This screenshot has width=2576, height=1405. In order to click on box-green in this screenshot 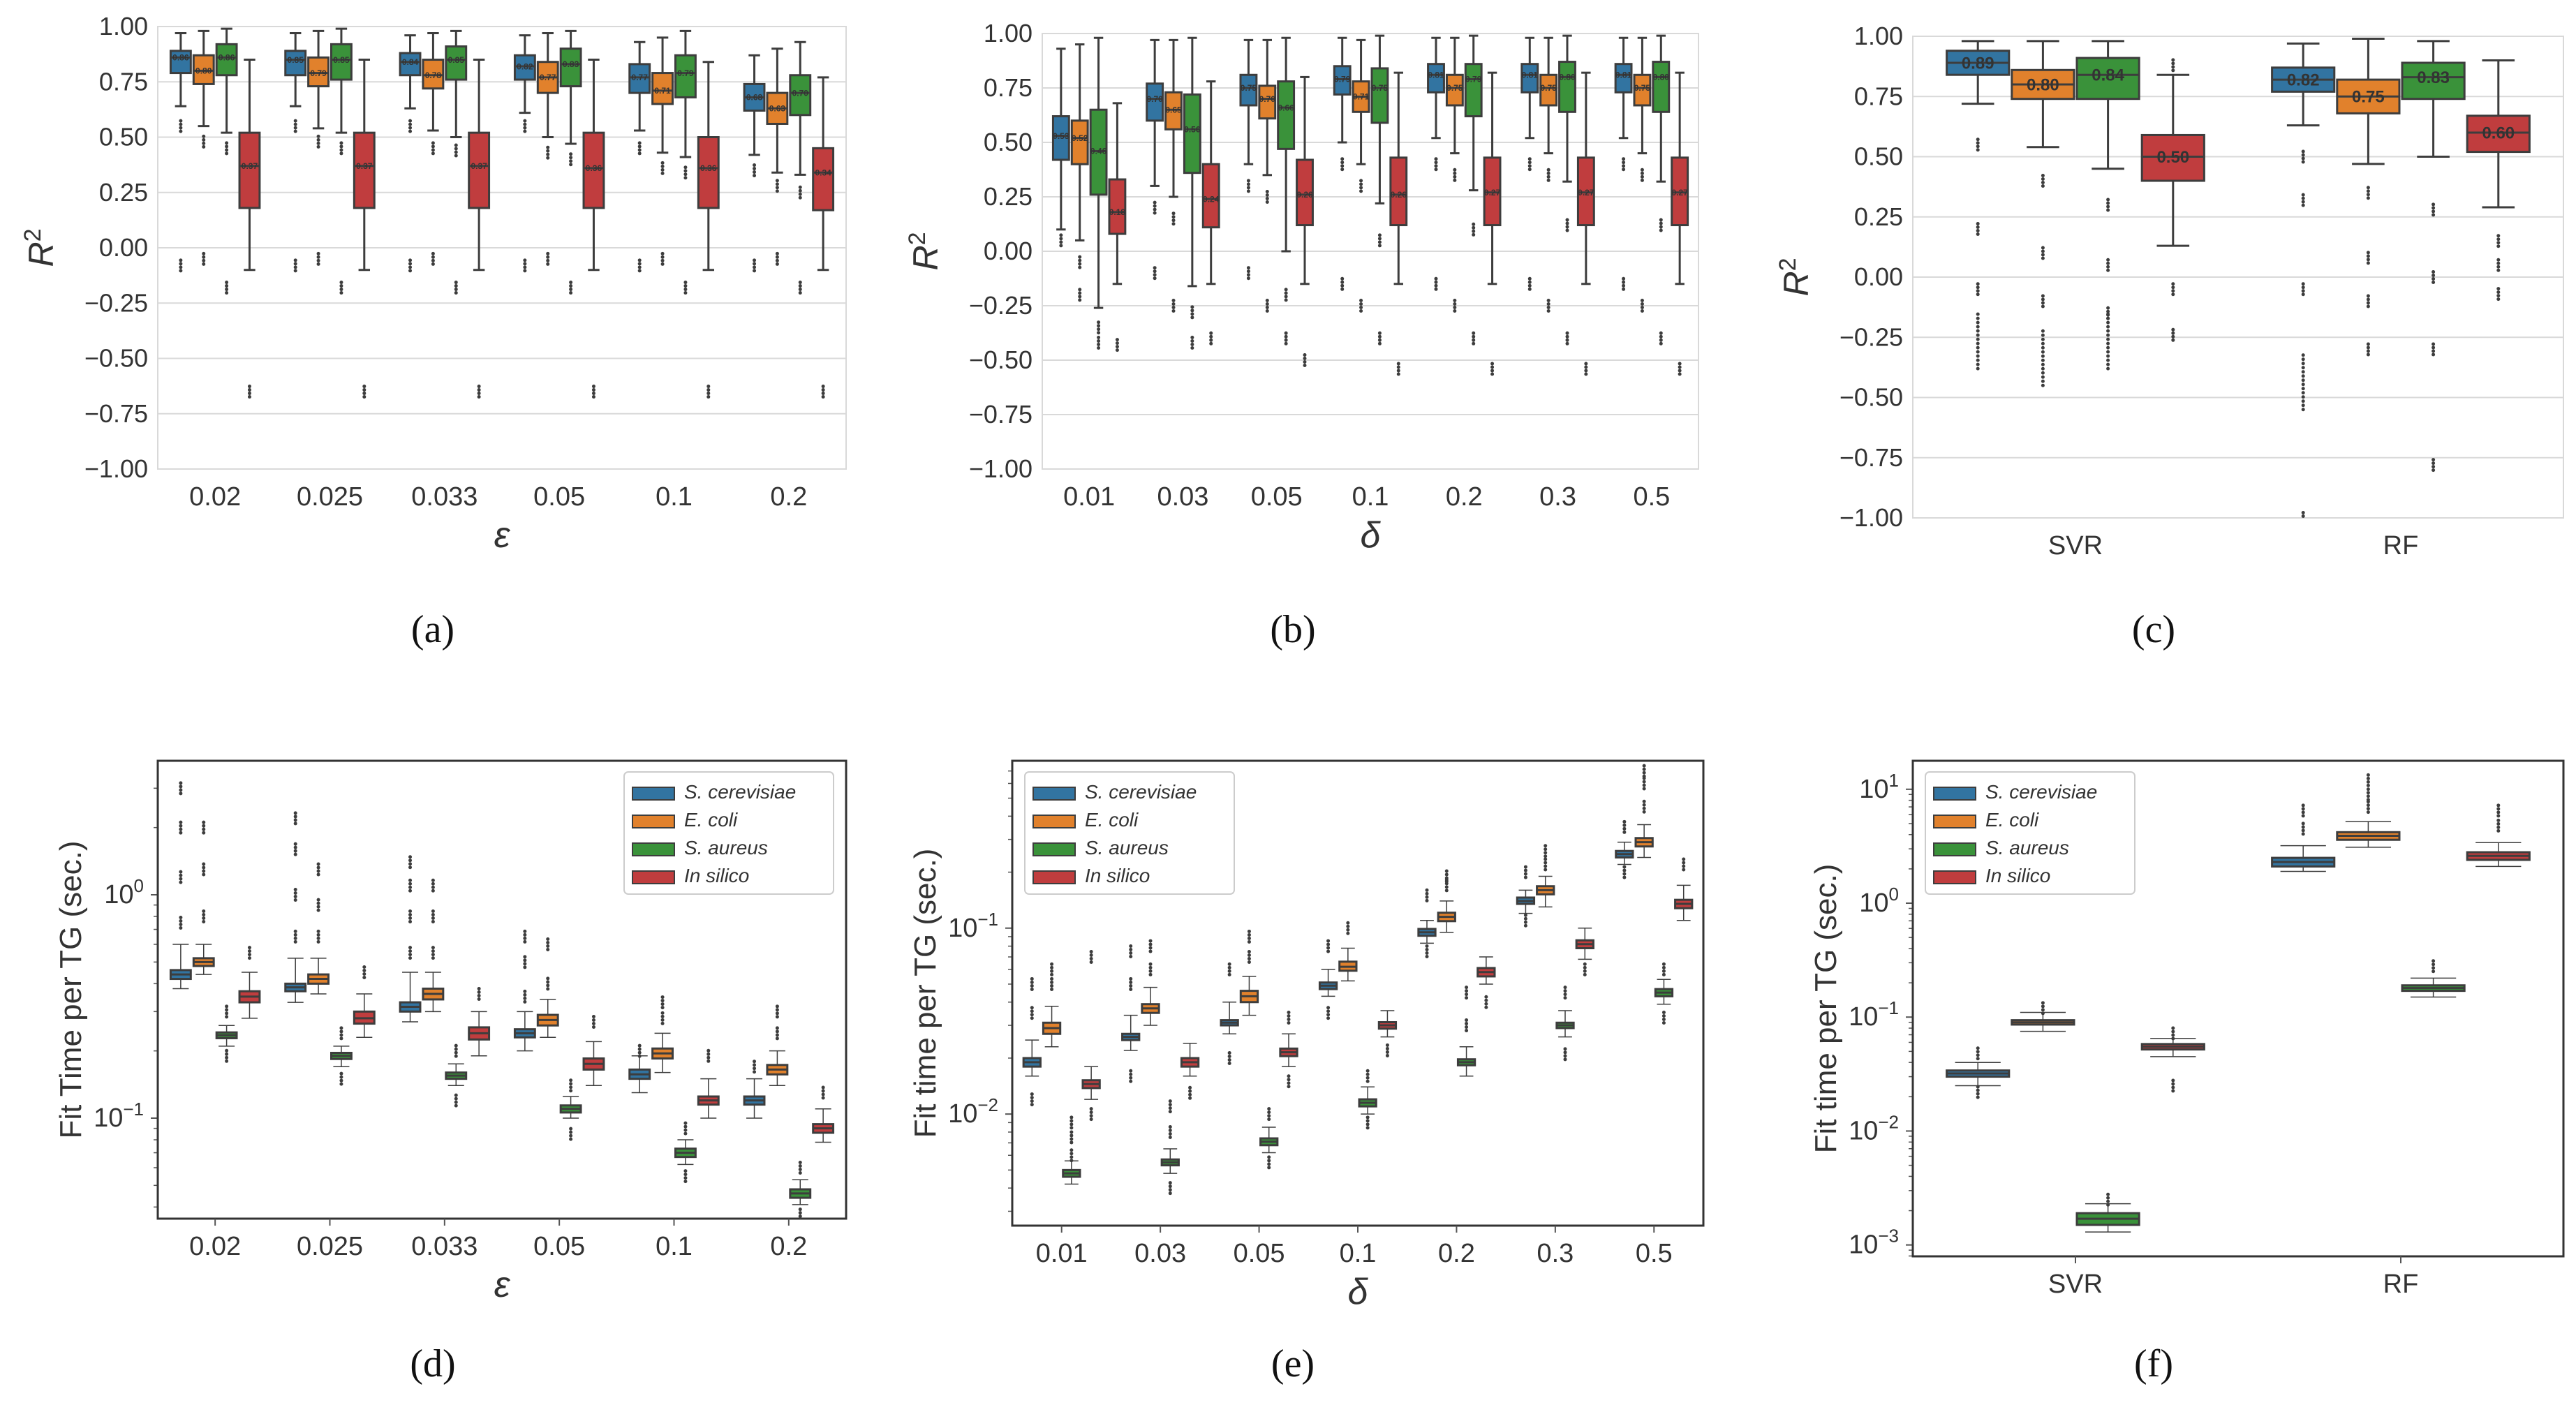, I will do `click(2107, 1212)`.